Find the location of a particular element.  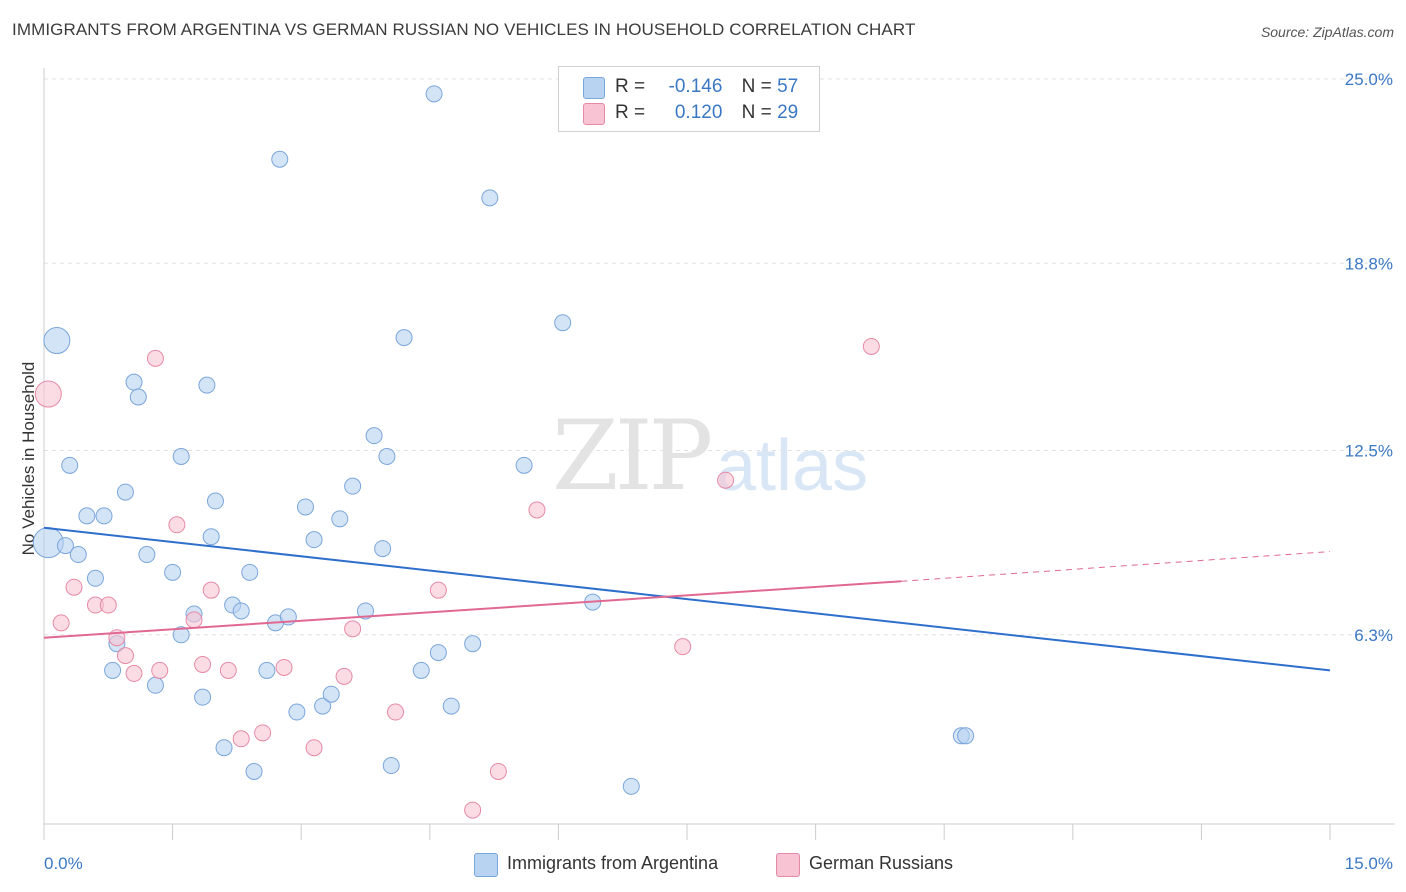

trendline-argentina is located at coordinates (687, 599).